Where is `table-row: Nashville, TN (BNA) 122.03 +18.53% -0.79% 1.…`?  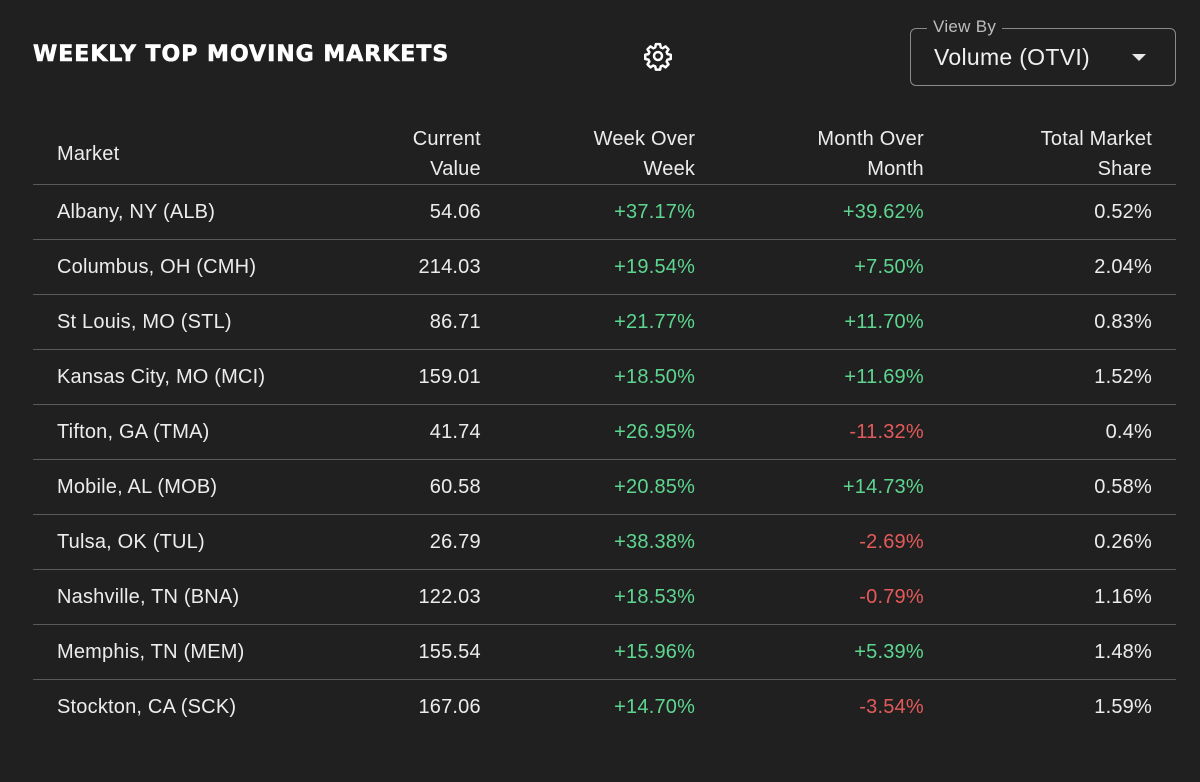 table-row: Nashville, TN (BNA) 122.03 +18.53% -0.79% 1.… is located at coordinates (604, 597).